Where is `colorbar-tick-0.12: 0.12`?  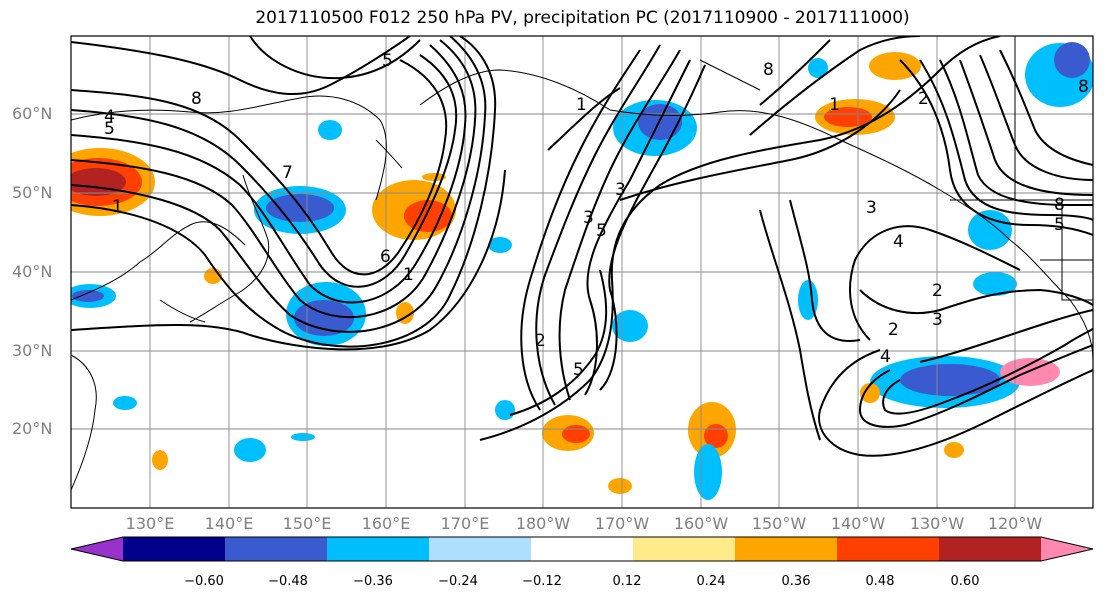 colorbar-tick-0.12: 0.12 is located at coordinates (627, 581).